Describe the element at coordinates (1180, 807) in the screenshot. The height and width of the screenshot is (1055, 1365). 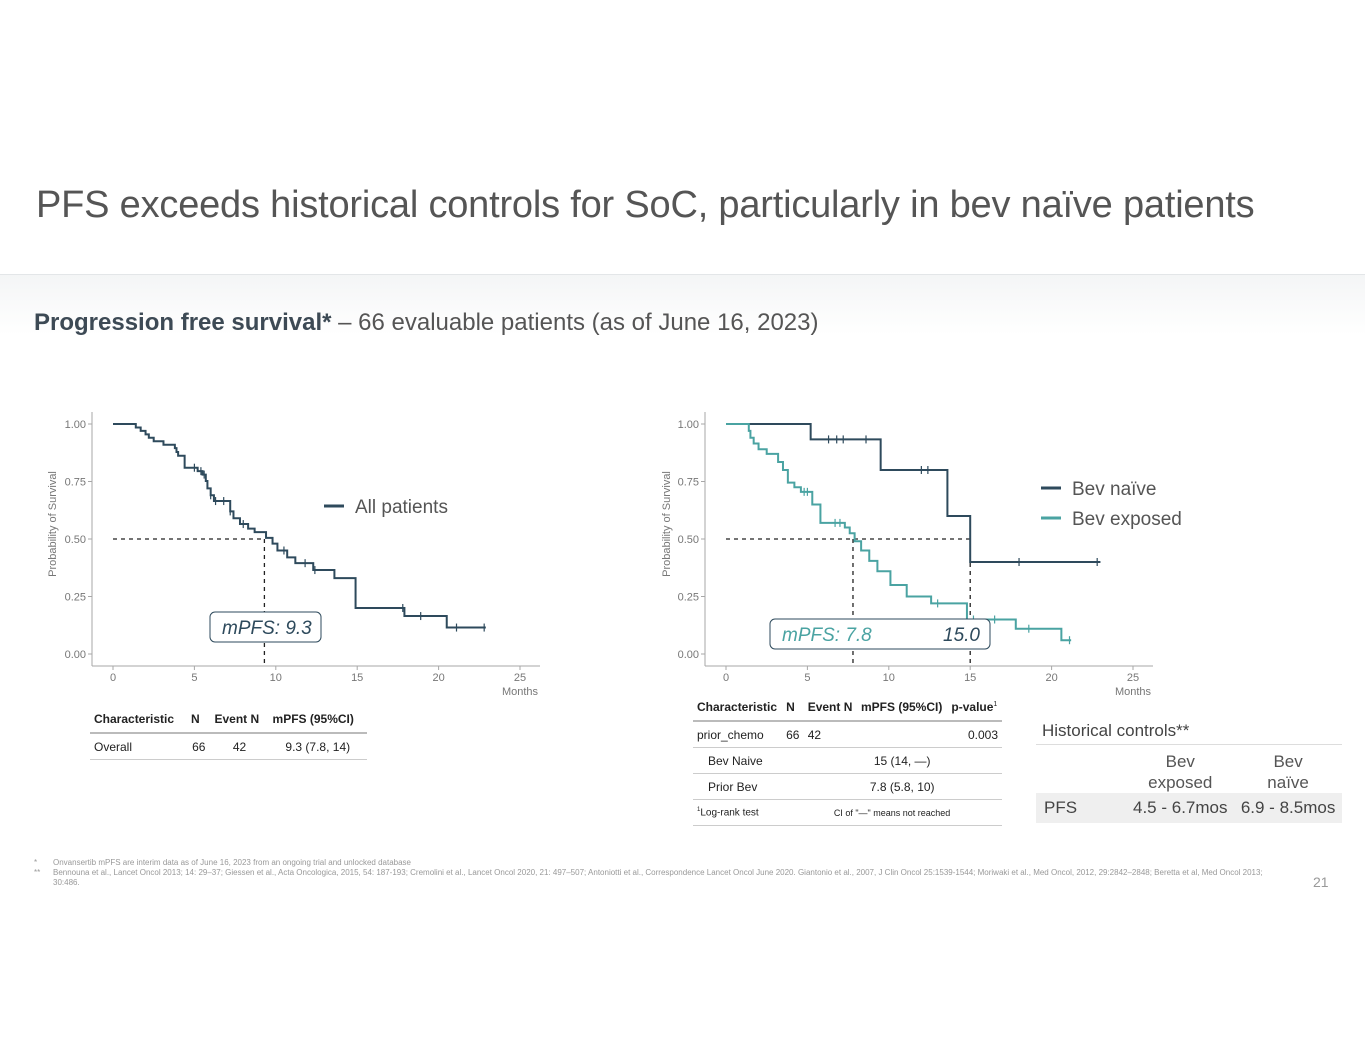
I see `historical-value-exposed: 4.5 - 6.7mos` at that location.